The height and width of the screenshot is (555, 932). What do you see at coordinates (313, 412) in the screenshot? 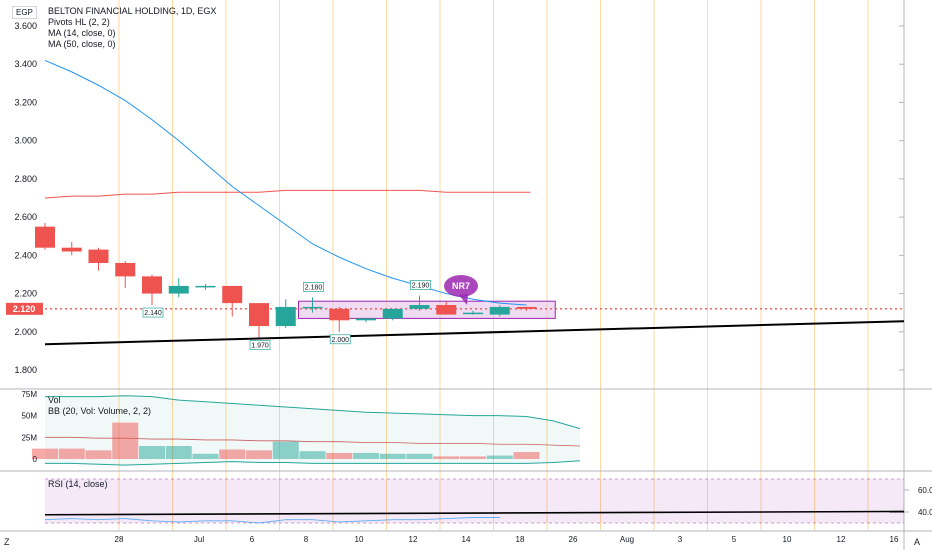
I see `bb-upper-line` at bounding box center [313, 412].